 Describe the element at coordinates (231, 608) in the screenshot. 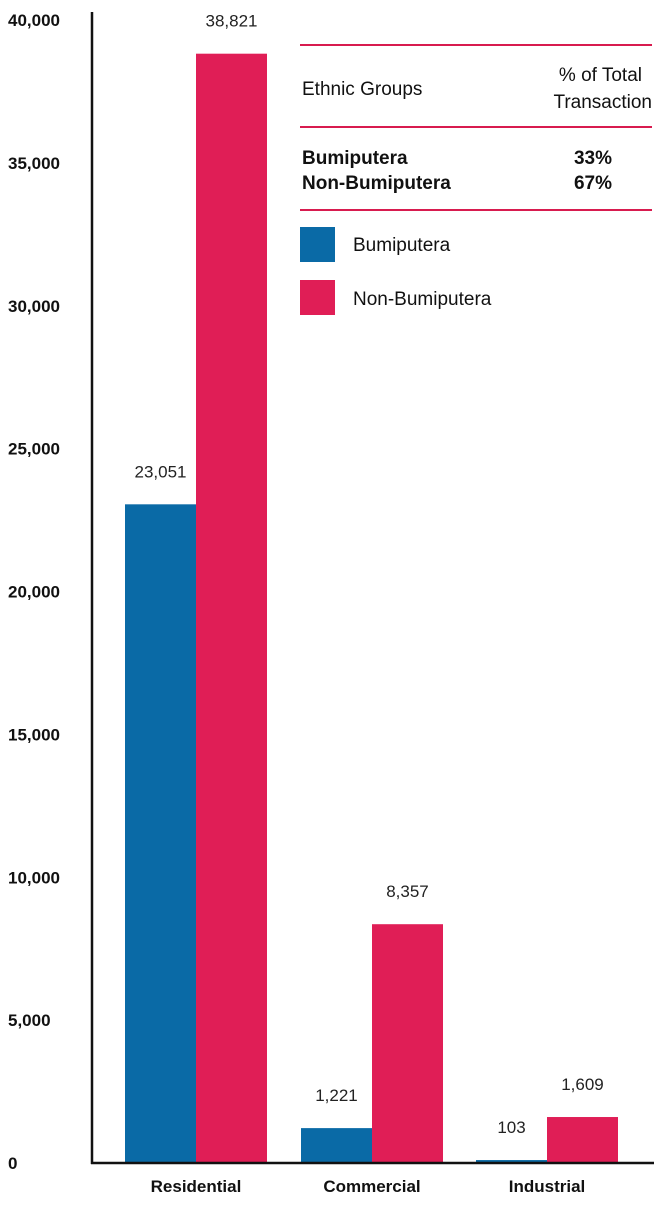

I see `bar-residential-non-bumiputera` at that location.